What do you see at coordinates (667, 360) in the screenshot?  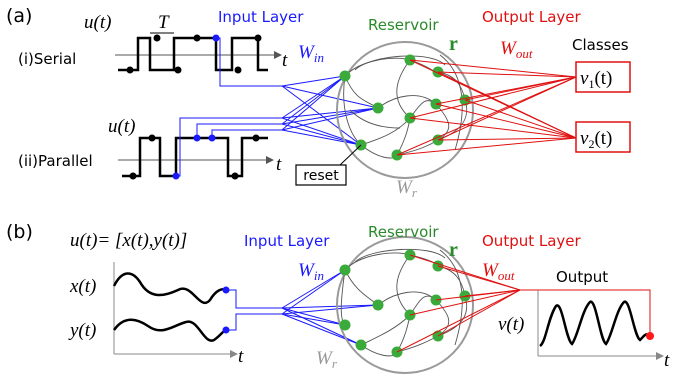 I see `t-out-axis-label: t` at bounding box center [667, 360].